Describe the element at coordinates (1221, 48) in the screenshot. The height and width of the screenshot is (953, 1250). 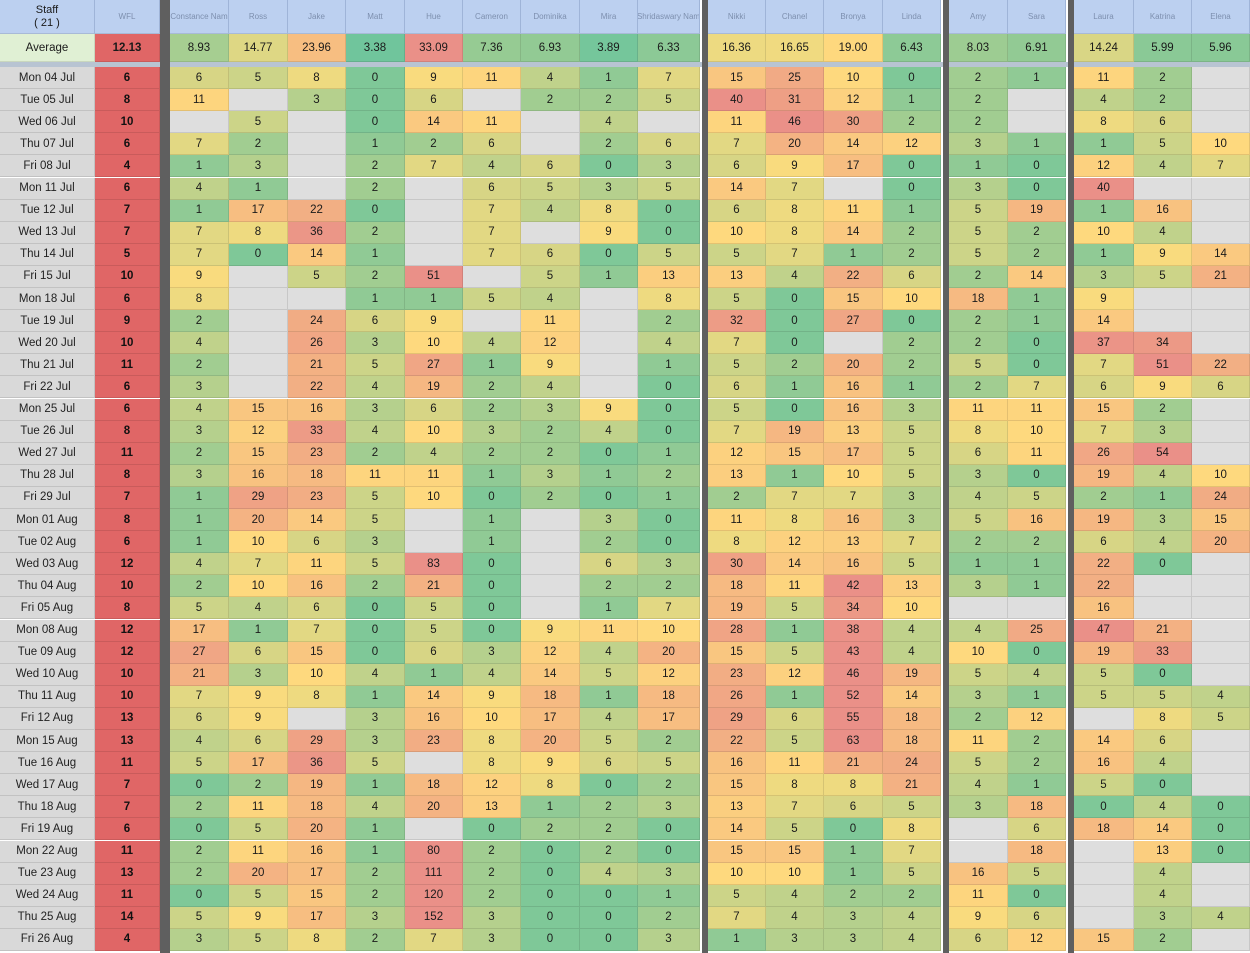
I see `average-cell: 5.96` at that location.